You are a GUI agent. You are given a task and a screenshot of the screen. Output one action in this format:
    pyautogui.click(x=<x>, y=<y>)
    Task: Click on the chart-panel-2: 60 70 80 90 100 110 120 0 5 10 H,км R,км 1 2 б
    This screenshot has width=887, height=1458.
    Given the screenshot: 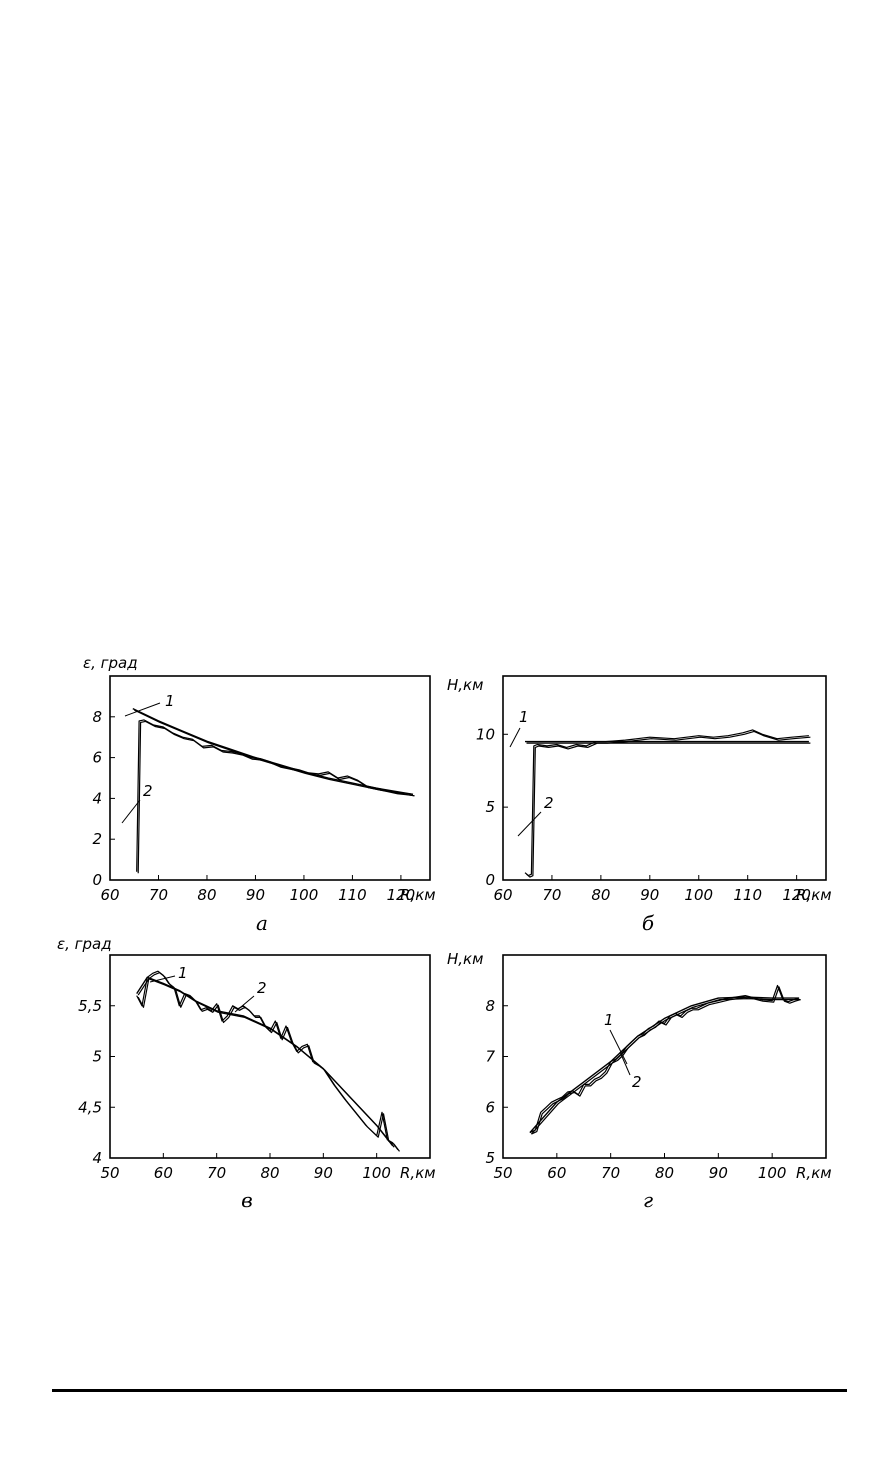 What is the action you would take?
    pyautogui.click(x=639, y=805)
    